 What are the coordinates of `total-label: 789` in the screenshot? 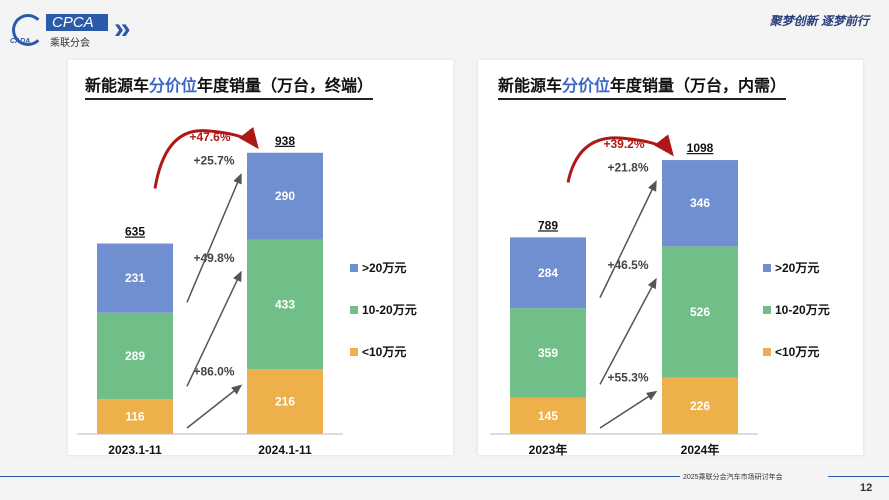 It's located at (548, 225).